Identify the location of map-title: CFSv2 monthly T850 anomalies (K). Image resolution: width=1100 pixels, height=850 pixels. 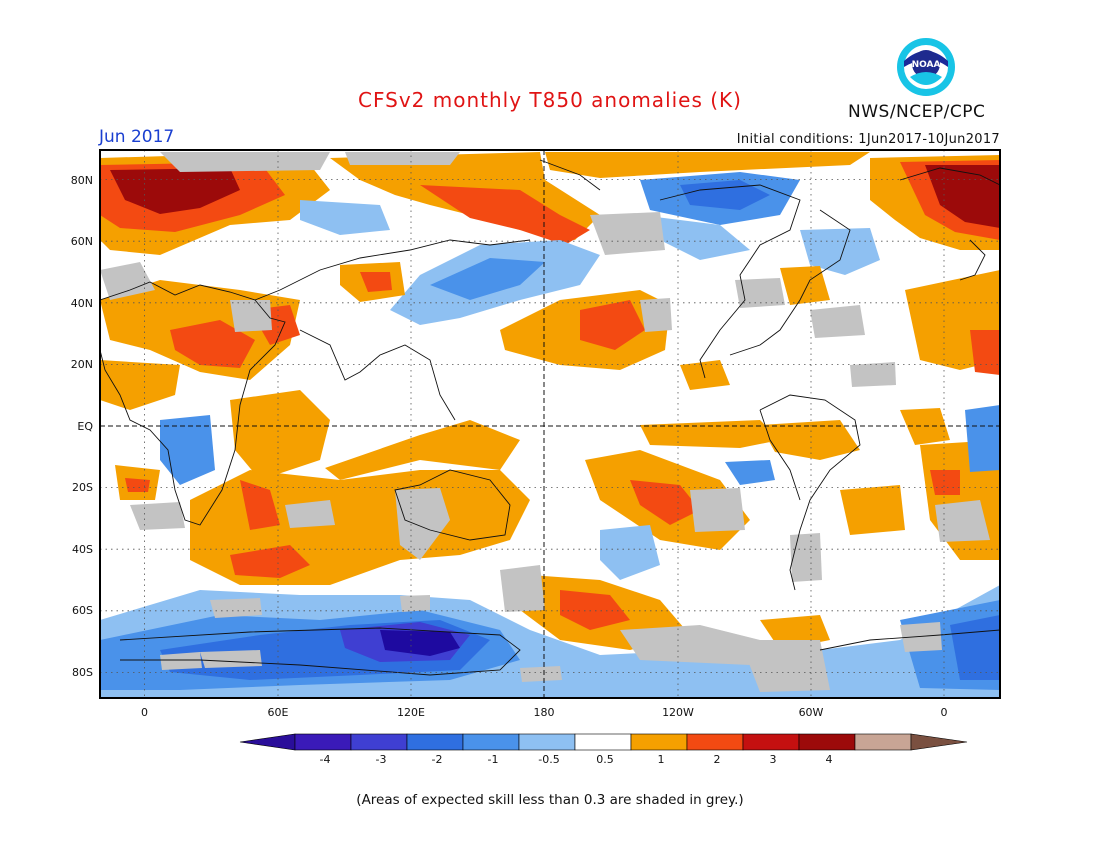
(550, 100).